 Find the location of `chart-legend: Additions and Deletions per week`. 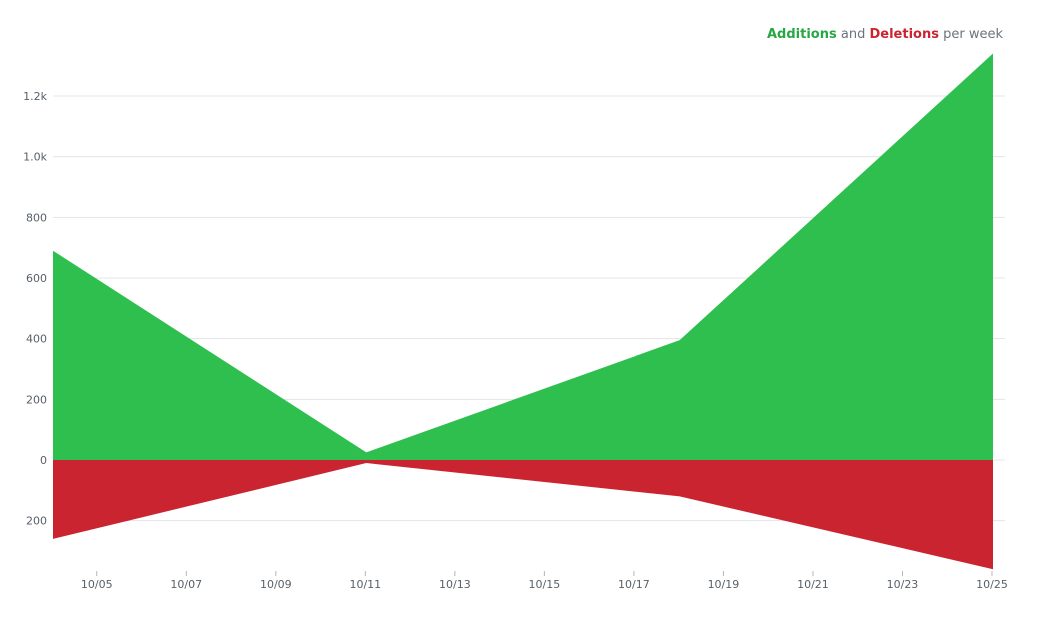

chart-legend: Additions and Deletions per week is located at coordinates (885, 34).